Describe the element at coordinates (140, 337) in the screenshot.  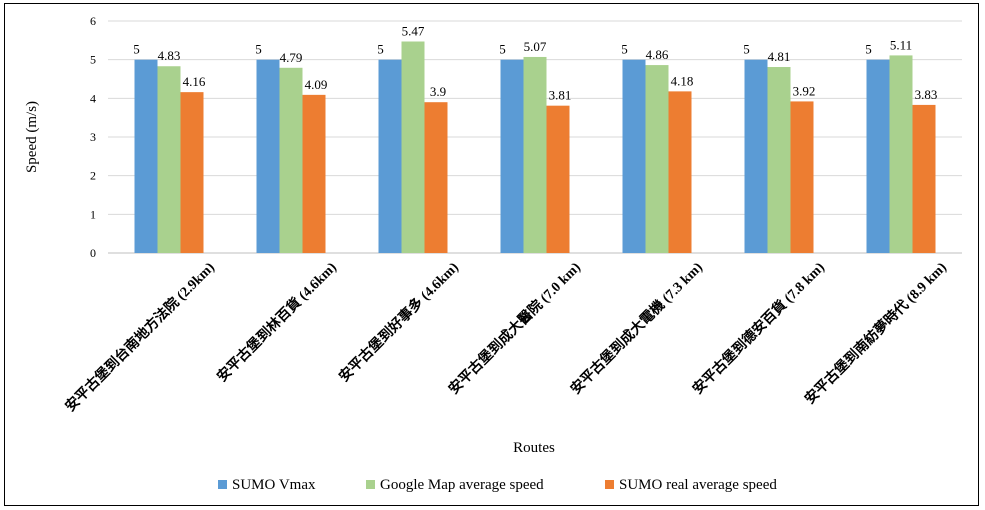
I see `x-tick-label: 安平古堡到台南地方法院 (2.9km)` at that location.